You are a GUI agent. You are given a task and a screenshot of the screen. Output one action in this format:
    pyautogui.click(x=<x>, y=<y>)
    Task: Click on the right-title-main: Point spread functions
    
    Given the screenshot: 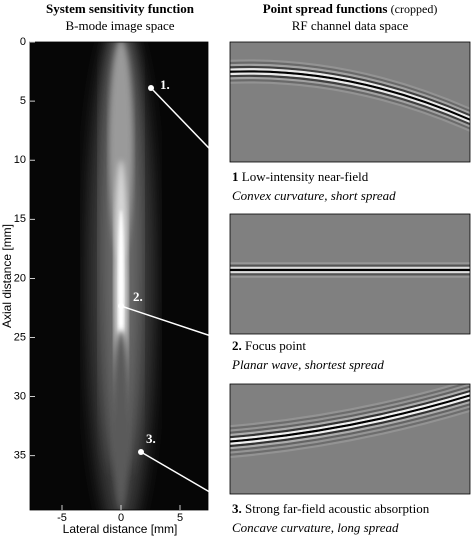 What is the action you would take?
    pyautogui.click(x=325, y=8)
    